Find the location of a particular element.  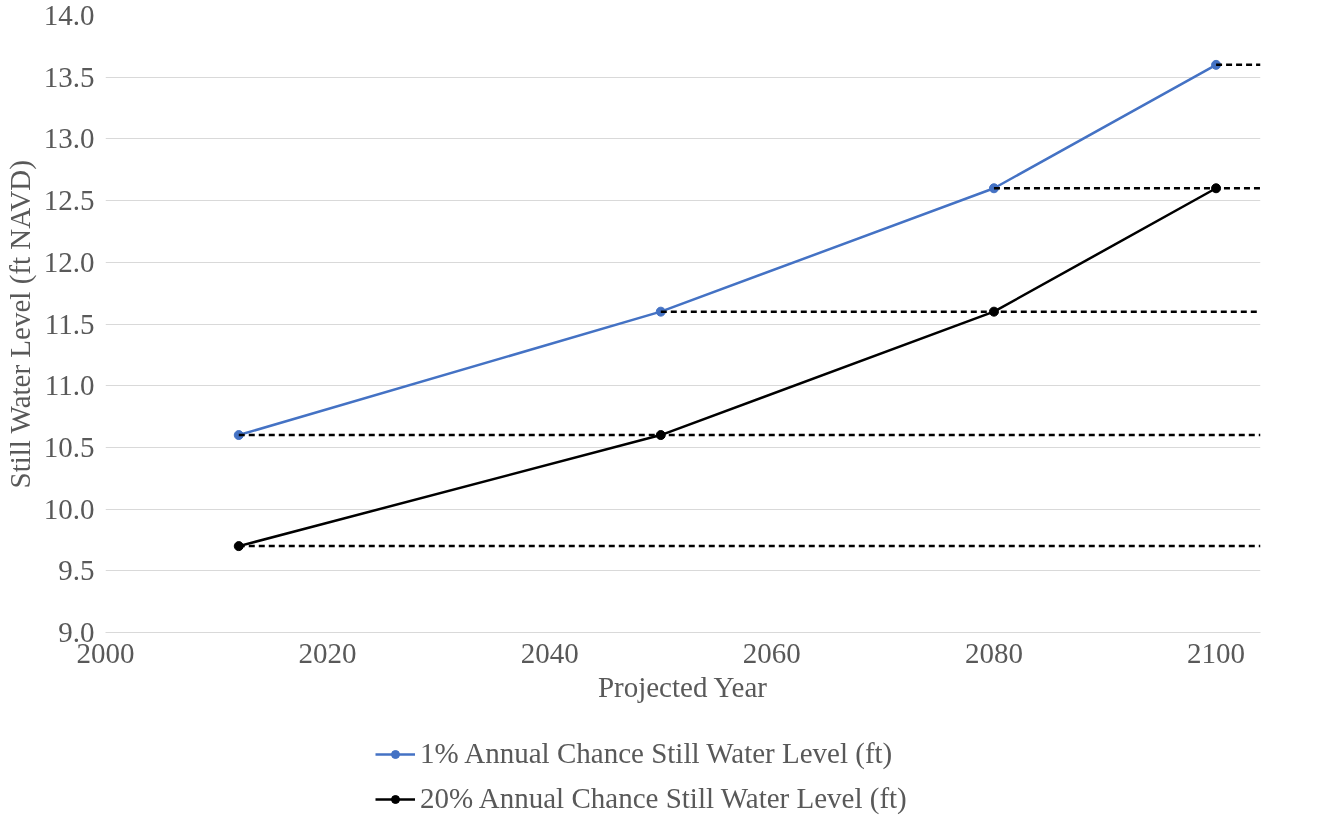

y-tick-label: 10.0 is located at coordinates (69, 508).